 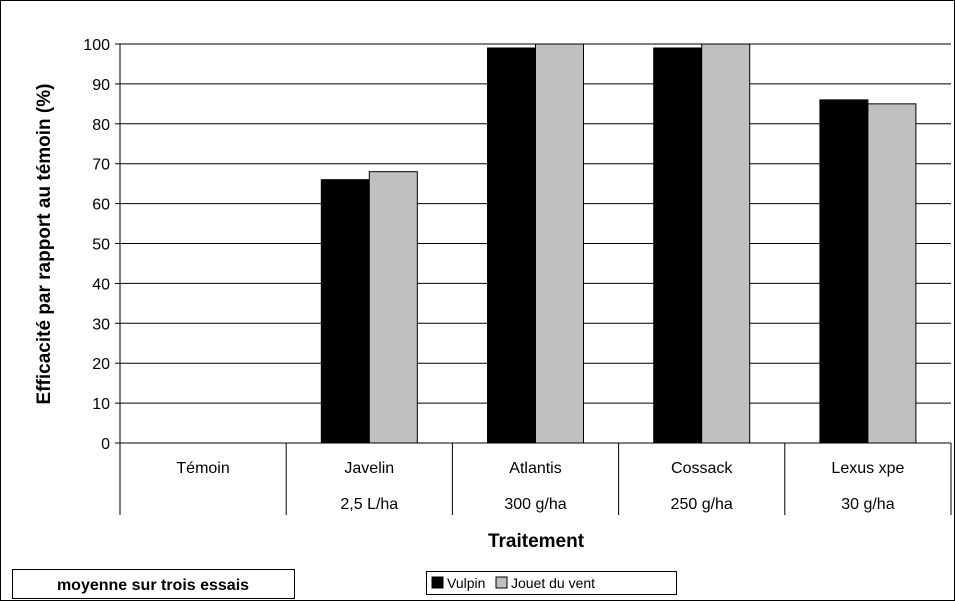 What do you see at coordinates (726, 243) in the screenshot?
I see `bar-jouet-du-vent-cossack` at bounding box center [726, 243].